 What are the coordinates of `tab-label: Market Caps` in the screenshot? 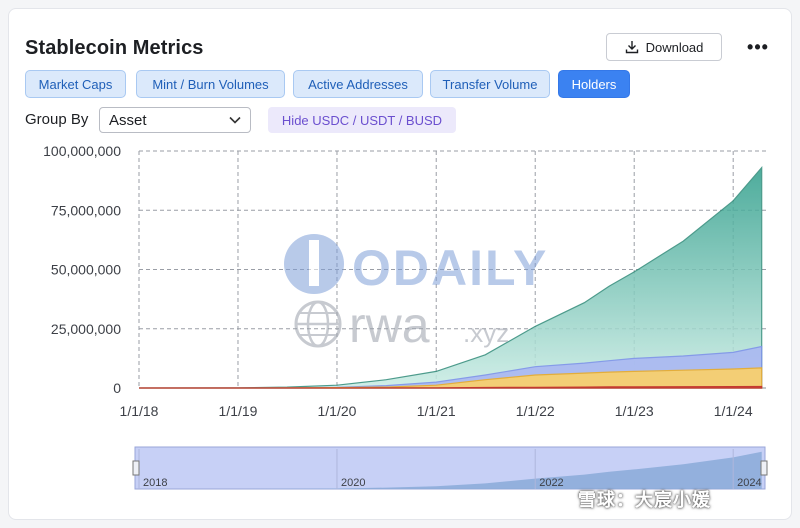 It's located at (75, 84).